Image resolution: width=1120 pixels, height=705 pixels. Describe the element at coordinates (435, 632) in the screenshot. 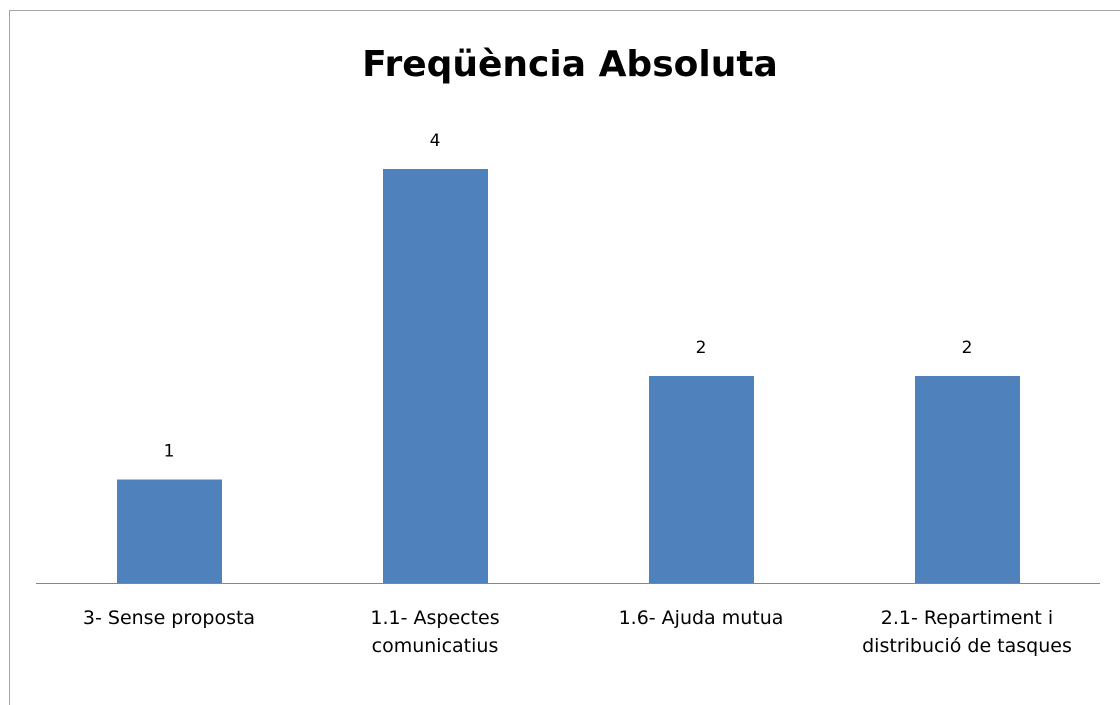

I see `x-tick-label: 1.1- Aspectes comunicatius` at that location.